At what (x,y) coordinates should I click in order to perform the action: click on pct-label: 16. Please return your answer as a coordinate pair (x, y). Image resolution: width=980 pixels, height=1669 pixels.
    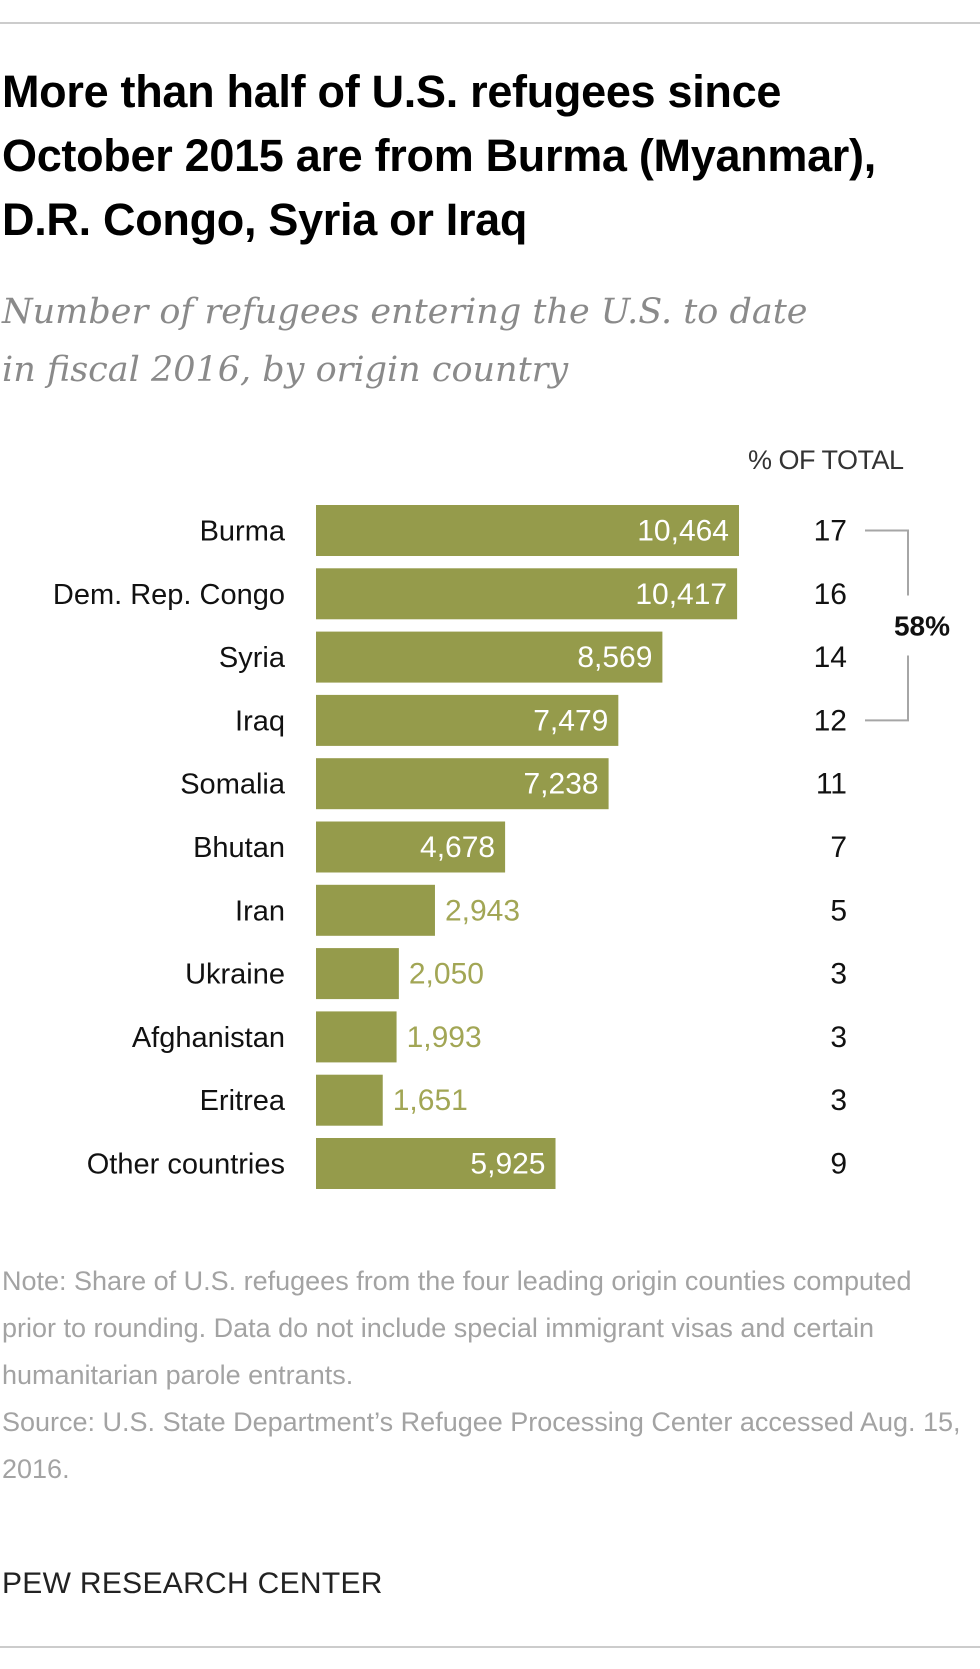
    Looking at the image, I should click on (830, 594).